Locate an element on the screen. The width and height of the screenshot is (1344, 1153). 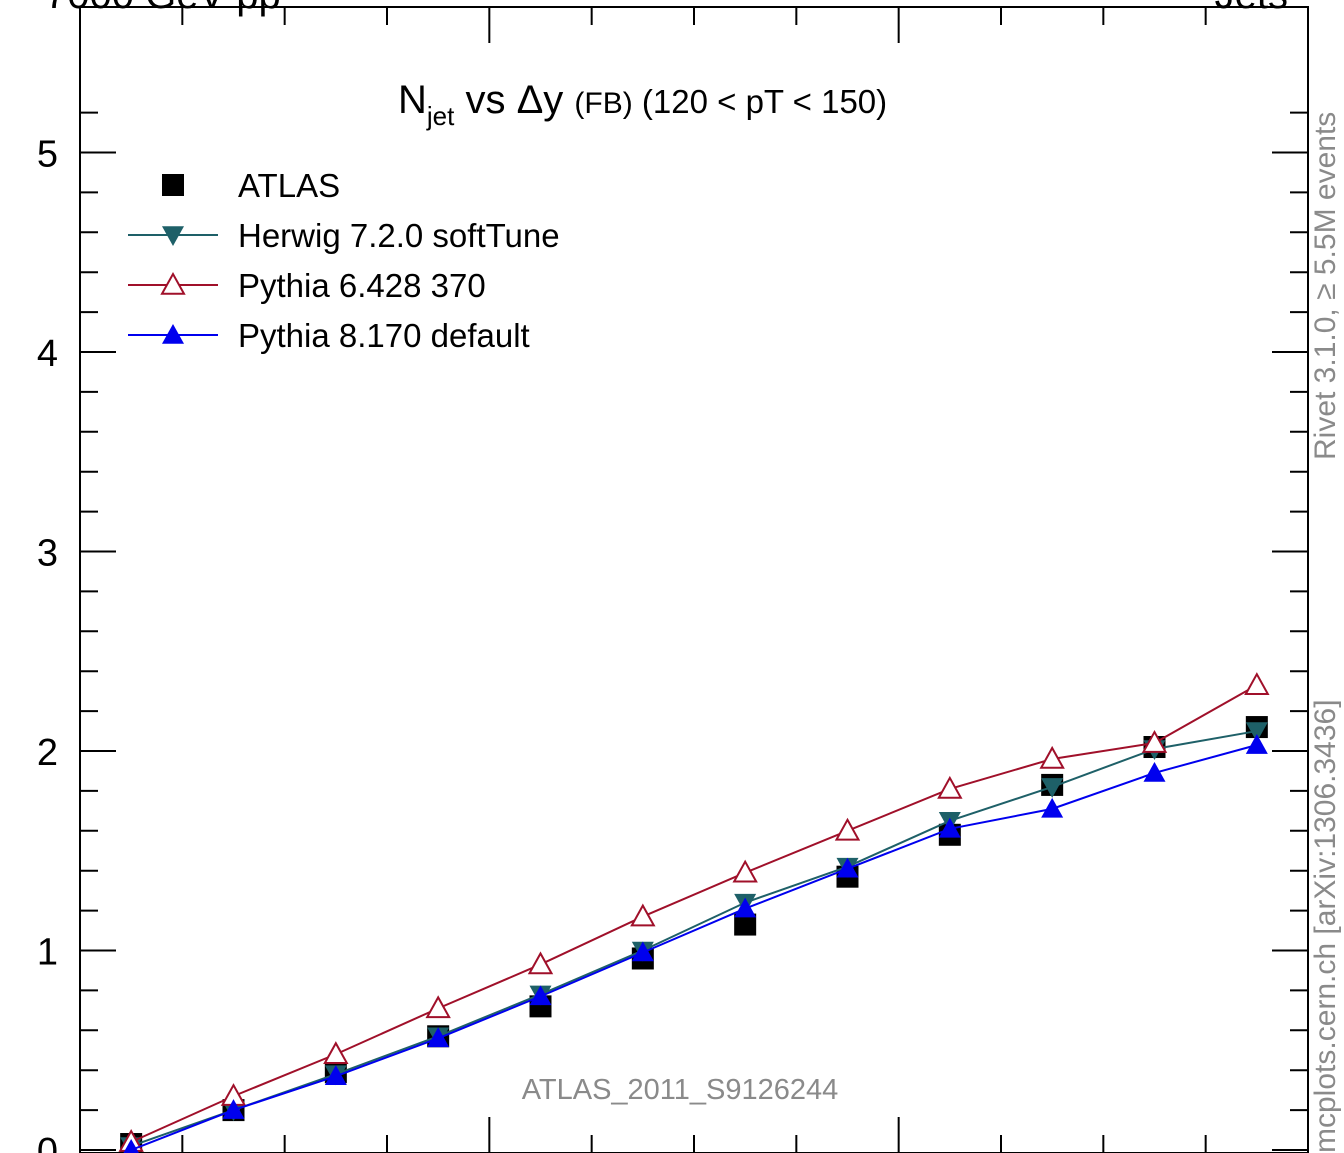
legend-entry: Pythia 8.170 default is located at coordinates (329, 335).